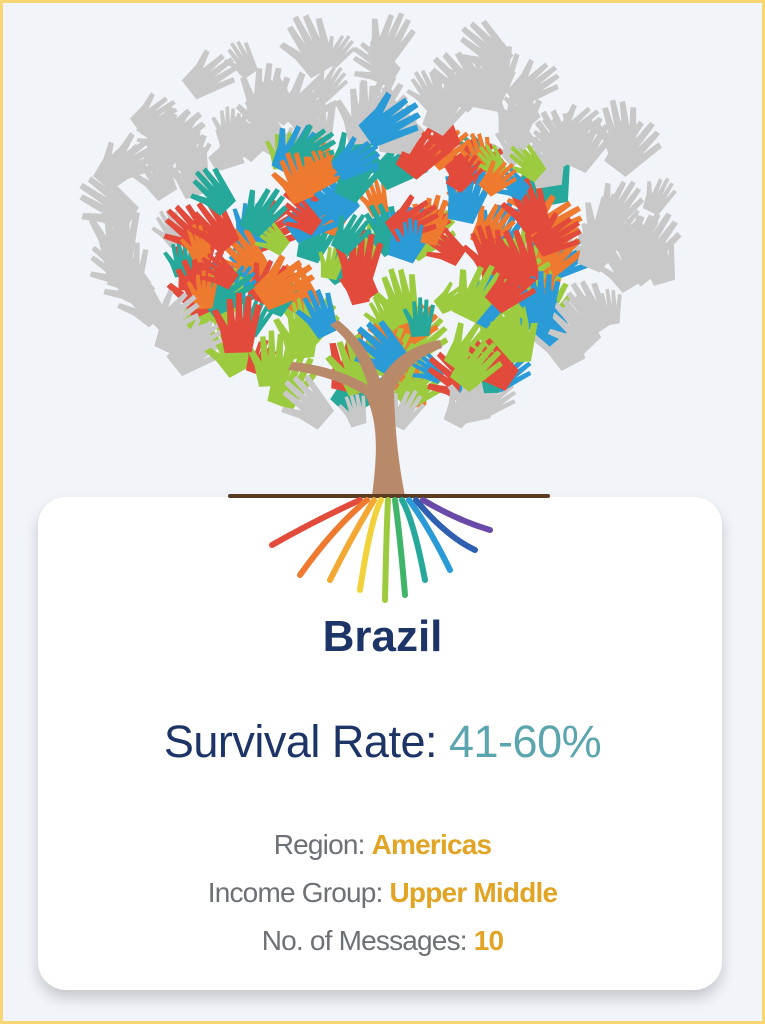 The height and width of the screenshot is (1024, 765). Describe the element at coordinates (300, 741) in the screenshot. I see `survival-rate-label: Survival Rate:` at that location.